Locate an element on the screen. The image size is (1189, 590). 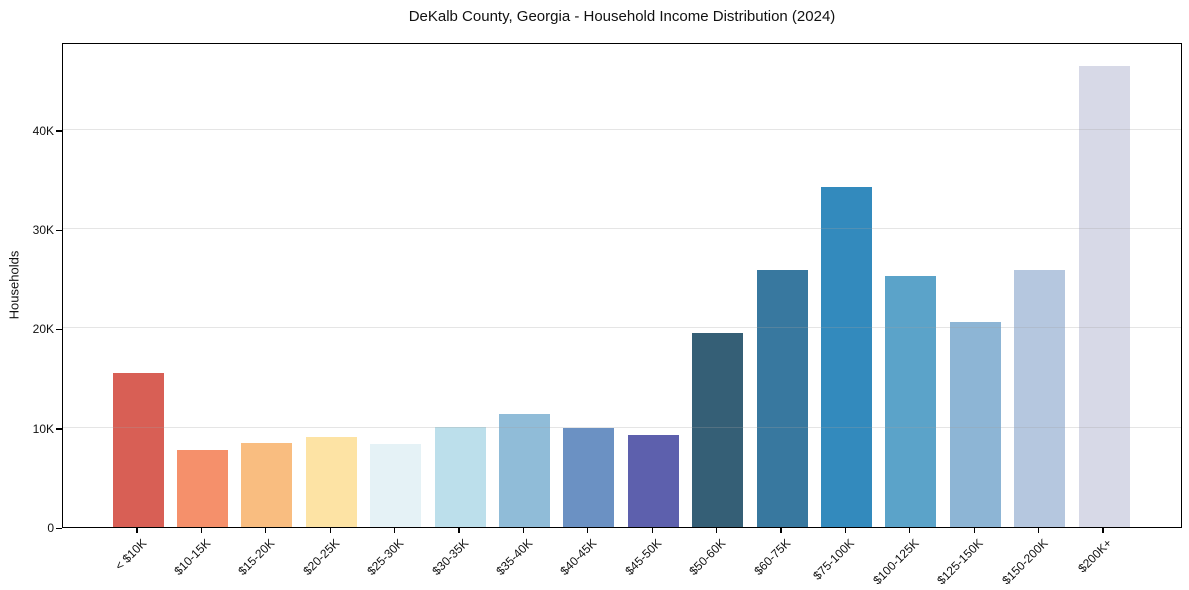
x-tick-label-text: $40-45K is located at coordinates (578, 557).